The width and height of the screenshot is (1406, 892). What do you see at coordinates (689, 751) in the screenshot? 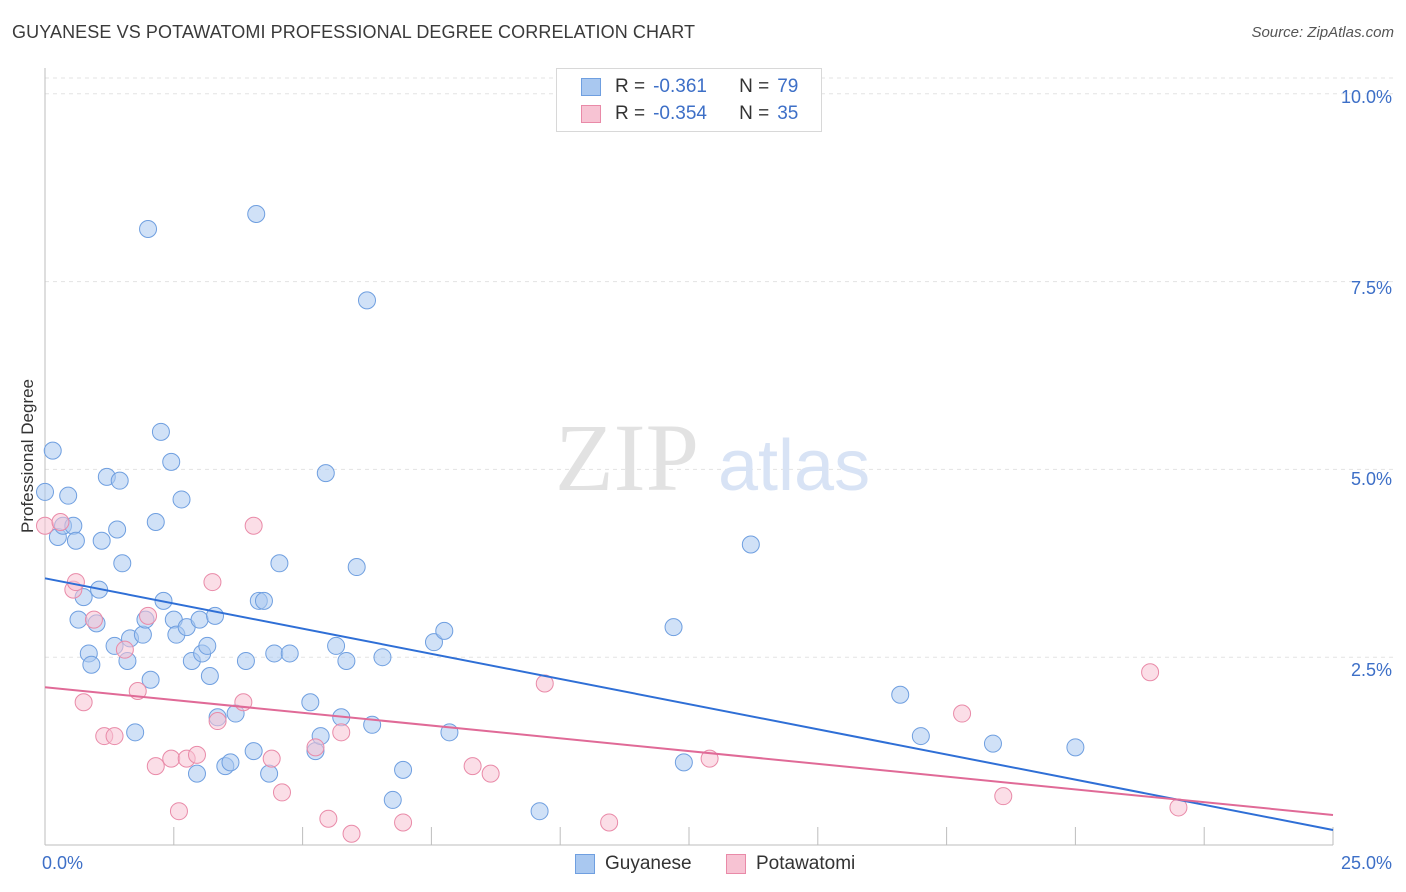
I see `potawatomi-trend-line` at bounding box center [689, 751].